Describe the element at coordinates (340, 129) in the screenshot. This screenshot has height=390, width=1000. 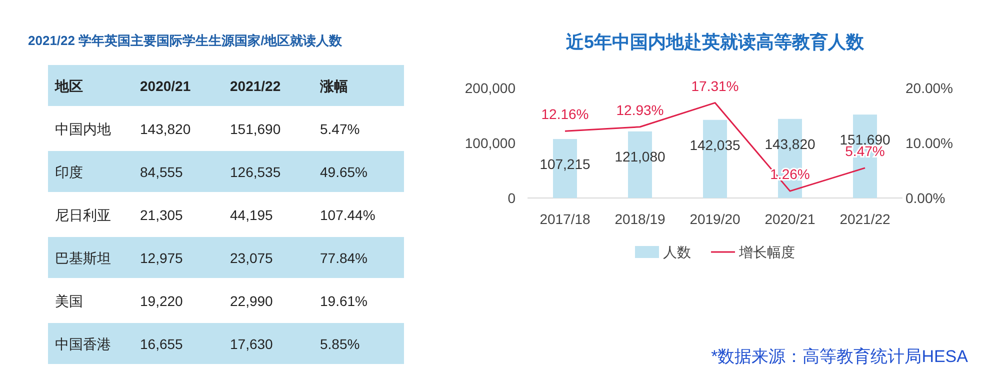
I see `text: 5.47%` at that location.